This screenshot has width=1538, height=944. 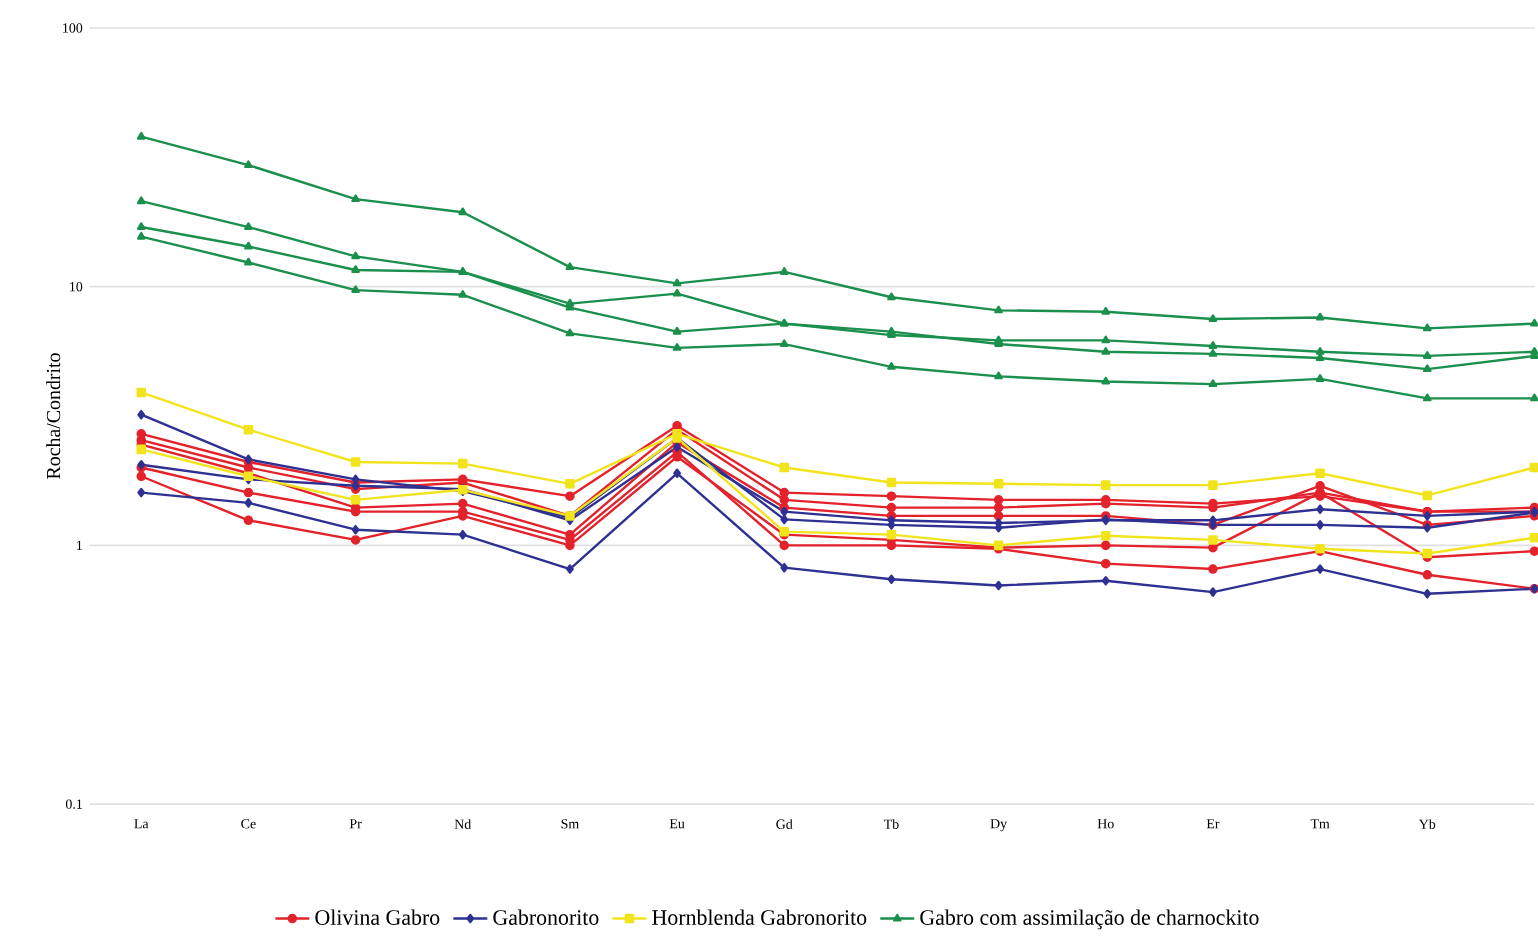 I want to click on legend-label: Gabro com assimilação de charnockito, so click(x=1089, y=919).